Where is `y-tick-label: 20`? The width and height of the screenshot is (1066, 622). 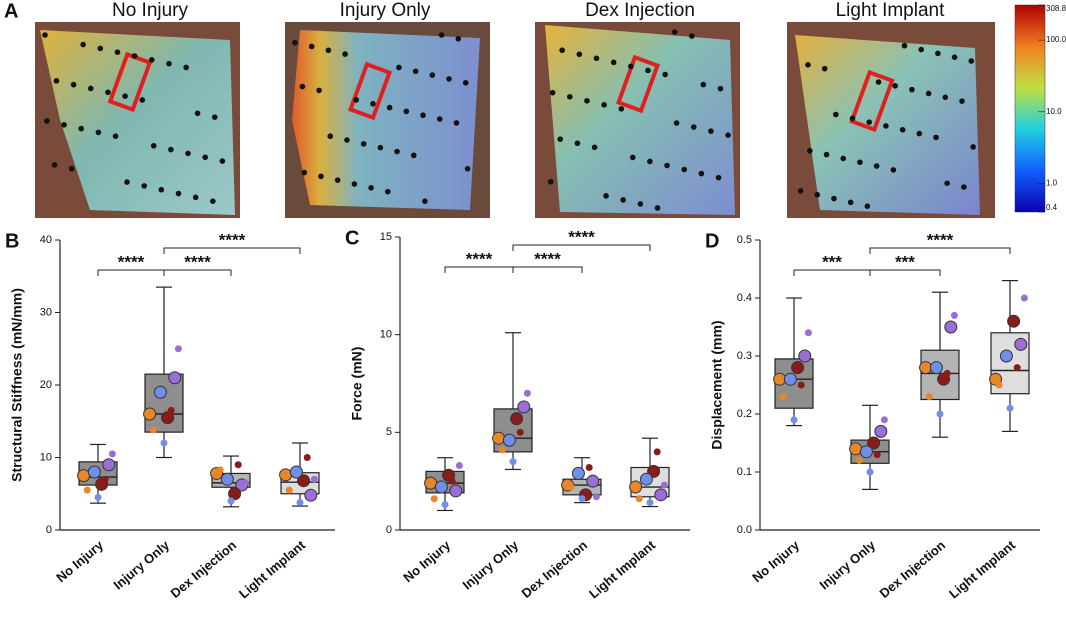 y-tick-label: 20 is located at coordinates (46, 385).